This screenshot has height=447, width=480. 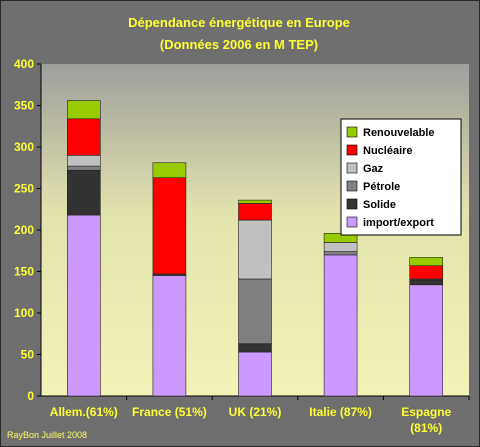 I want to click on y-tick-label: 0, so click(x=30, y=396).